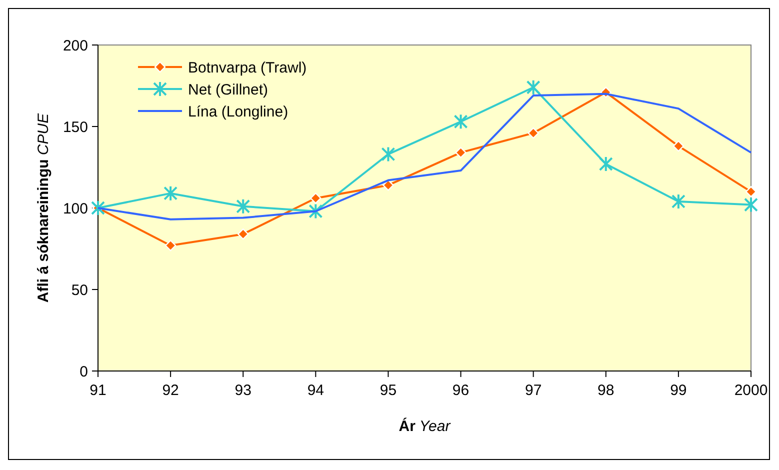 The width and height of the screenshot is (779, 470). Describe the element at coordinates (75, 127) in the screenshot. I see `y-tick-label: 150` at that location.